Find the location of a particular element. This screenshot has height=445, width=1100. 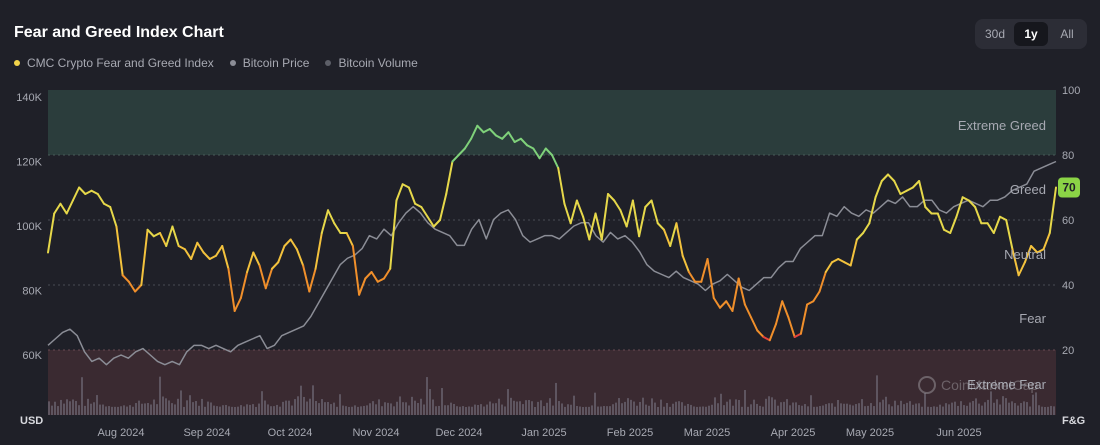

x-tick-label: May 2025 is located at coordinates (870, 433).